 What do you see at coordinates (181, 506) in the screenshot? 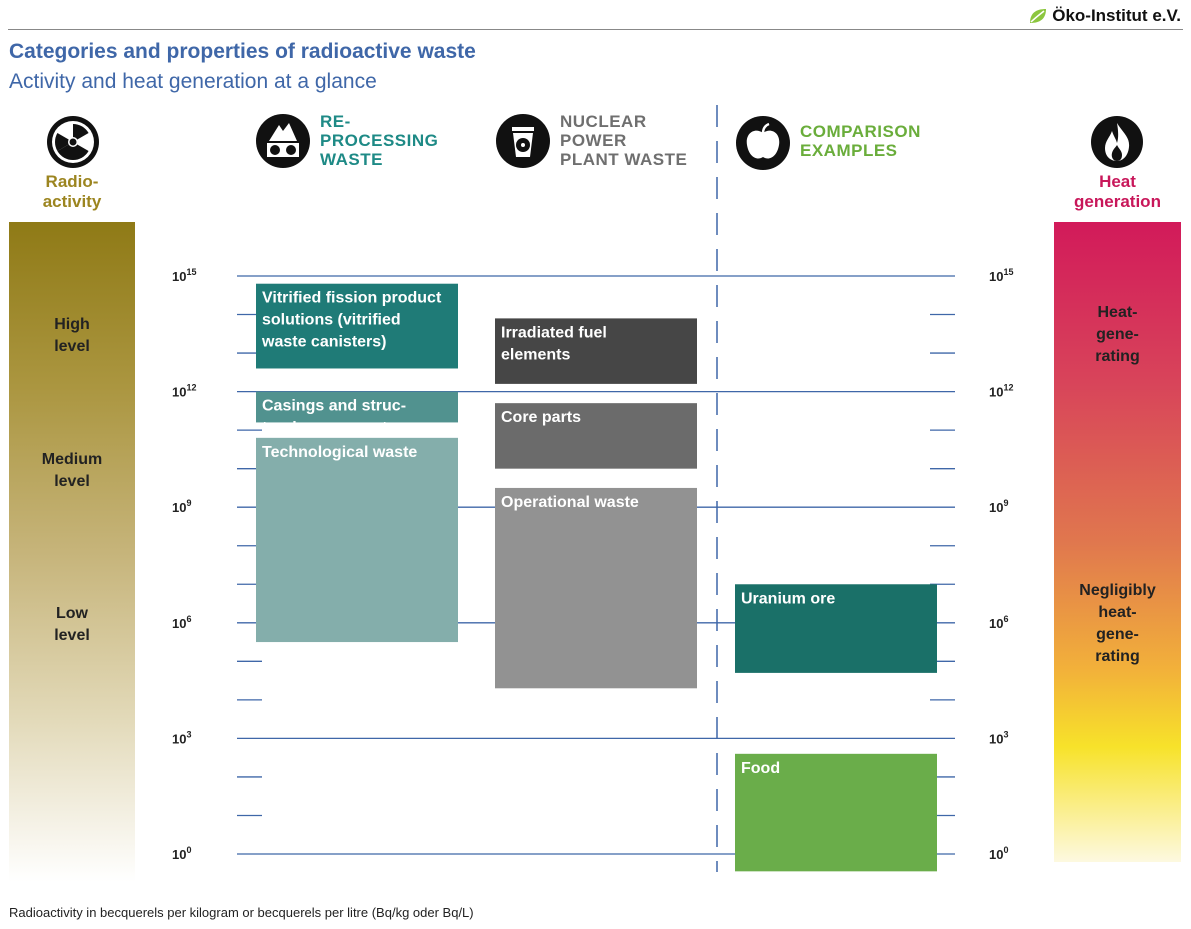
I see `tick-label-left: 10⁹` at bounding box center [181, 506].